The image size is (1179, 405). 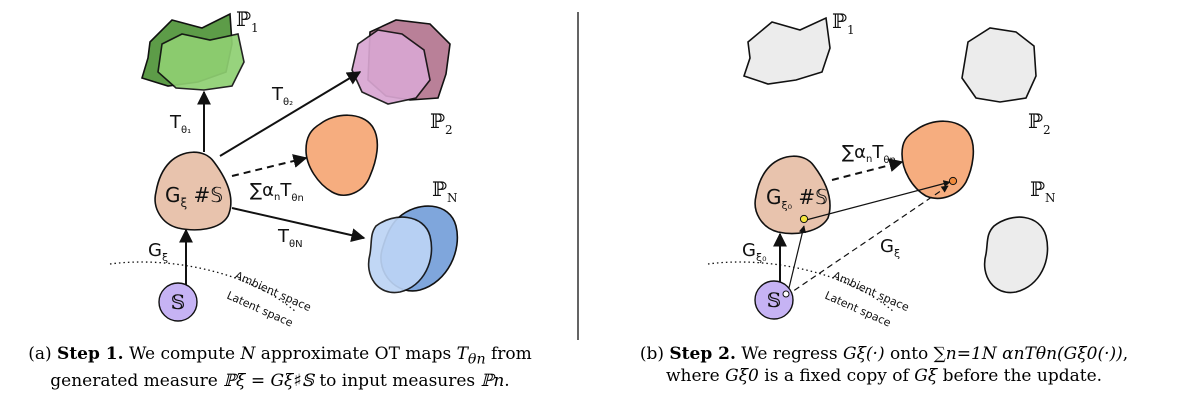 I want to click on pn-gray-blob, so click(x=1016, y=255).